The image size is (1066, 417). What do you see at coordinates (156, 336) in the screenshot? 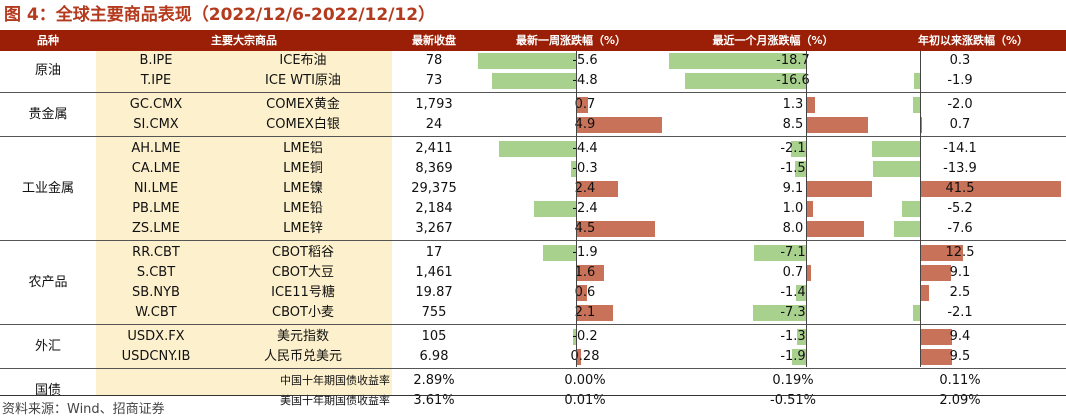
I see `commodity-code: USDX.FX` at bounding box center [156, 336].